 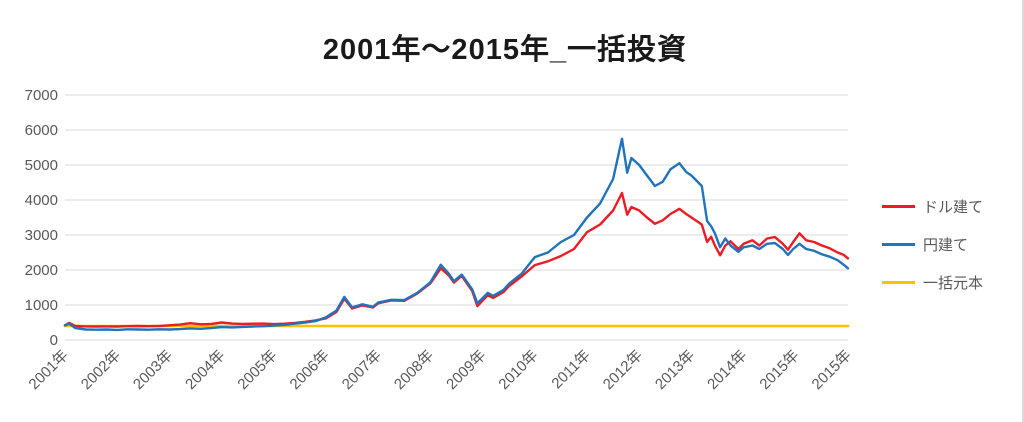 What do you see at coordinates (570, 369) in the screenshot?
I see `x-axis-tick-label: 2011年` at bounding box center [570, 369].